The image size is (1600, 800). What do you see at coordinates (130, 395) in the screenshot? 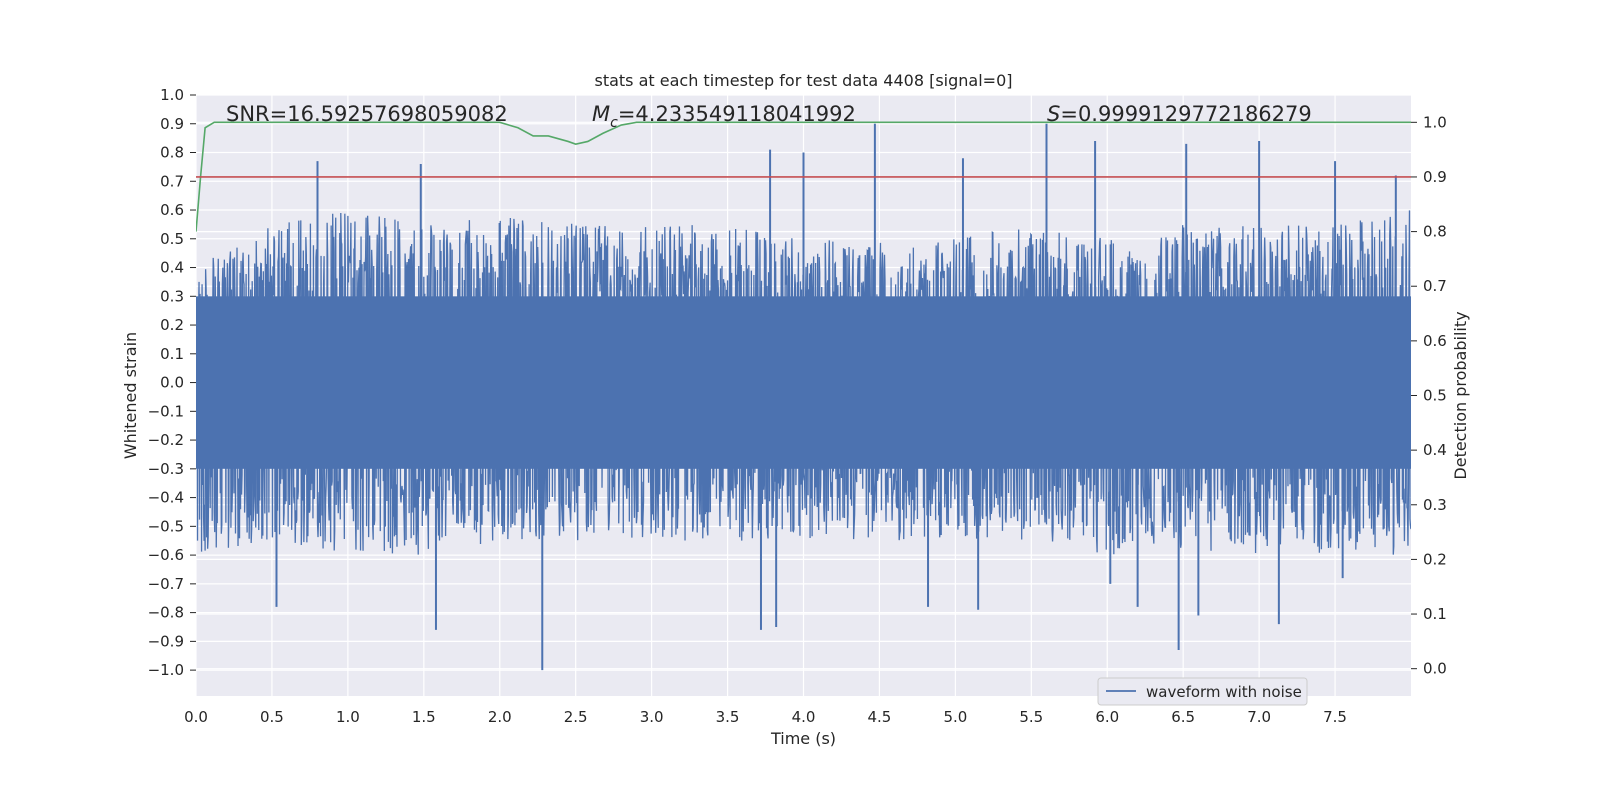
I see `y-axis-label: Whitened strain` at bounding box center [130, 395].